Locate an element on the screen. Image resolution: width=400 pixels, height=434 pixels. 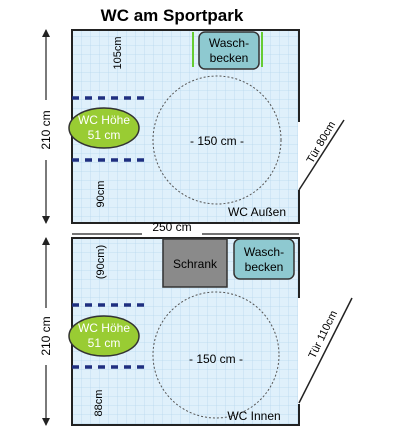
room-name: WC Außen is located at coordinates (257, 212).